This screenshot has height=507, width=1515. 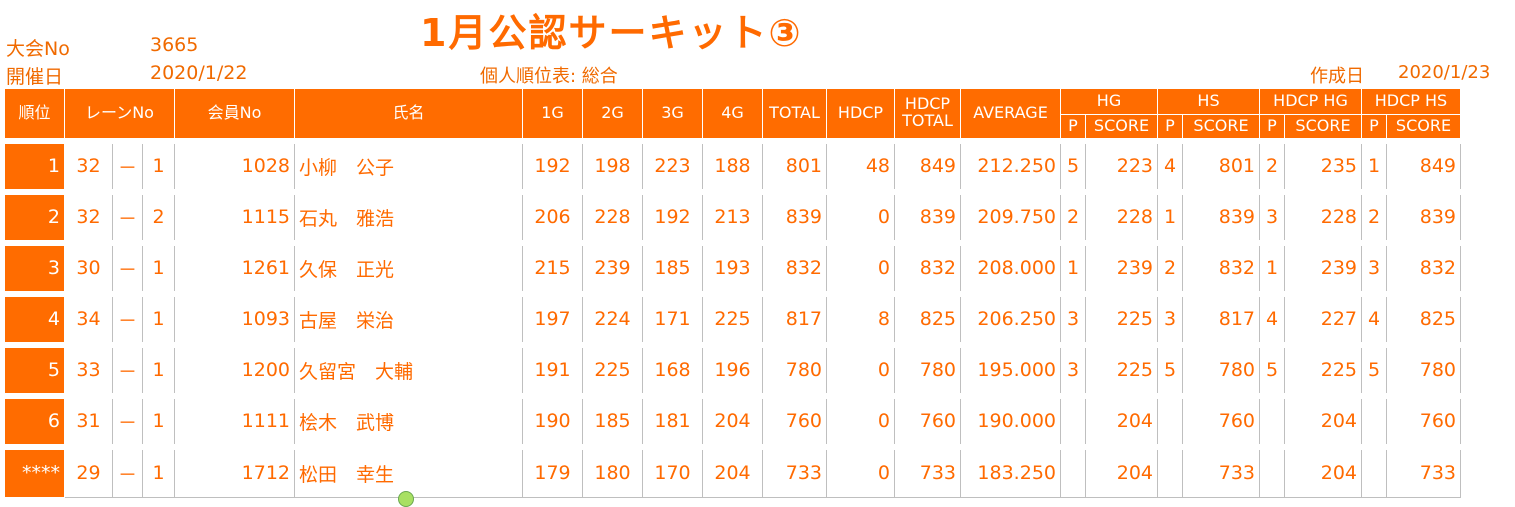 I want to click on hg-score-cell: 223, so click(x=1121, y=164).